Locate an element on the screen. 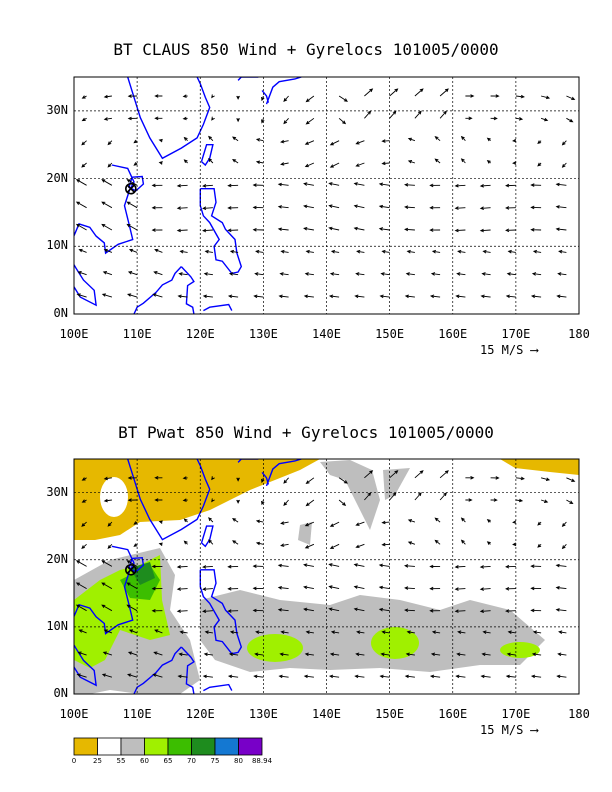  x-tick-label: 160E is located at coordinates (453, 714).